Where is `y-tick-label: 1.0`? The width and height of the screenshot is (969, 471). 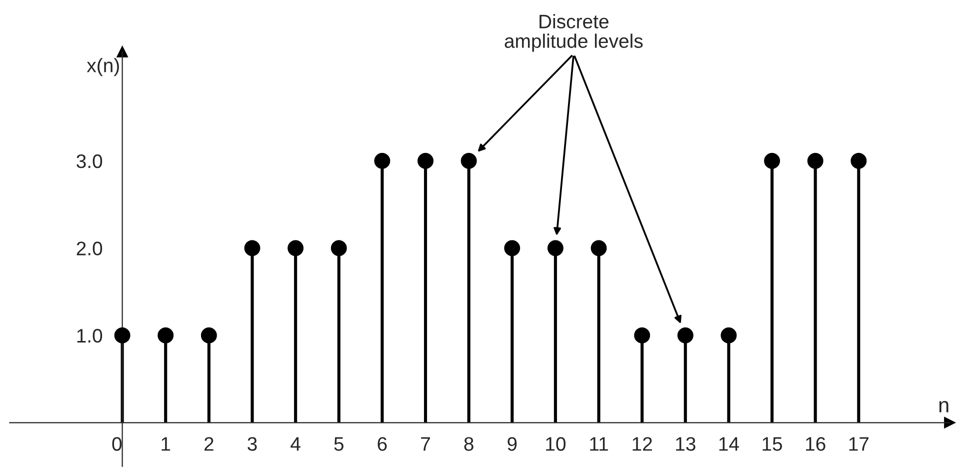 y-tick-label: 1.0 is located at coordinates (89, 335).